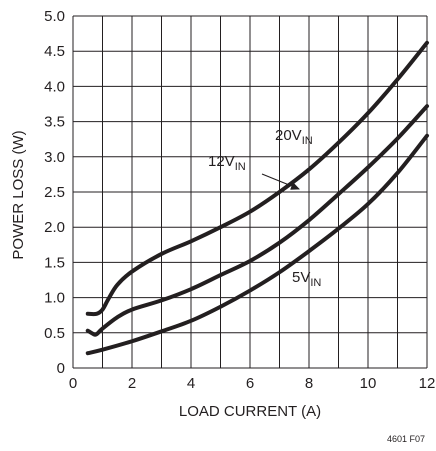  What do you see at coordinates (132, 383) in the screenshot?
I see `x-tick-label: 2` at bounding box center [132, 383].